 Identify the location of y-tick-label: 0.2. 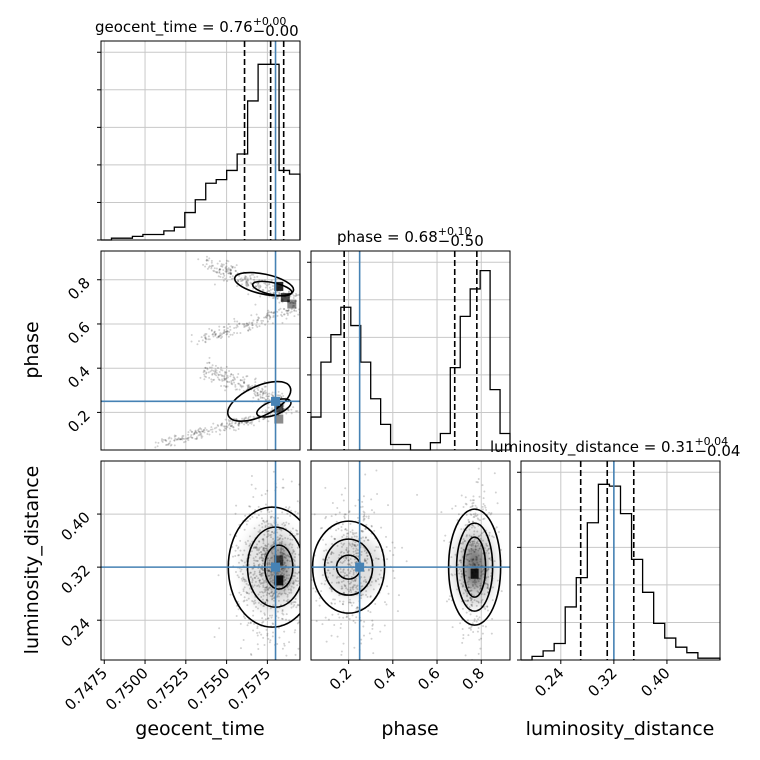
(79, 422).